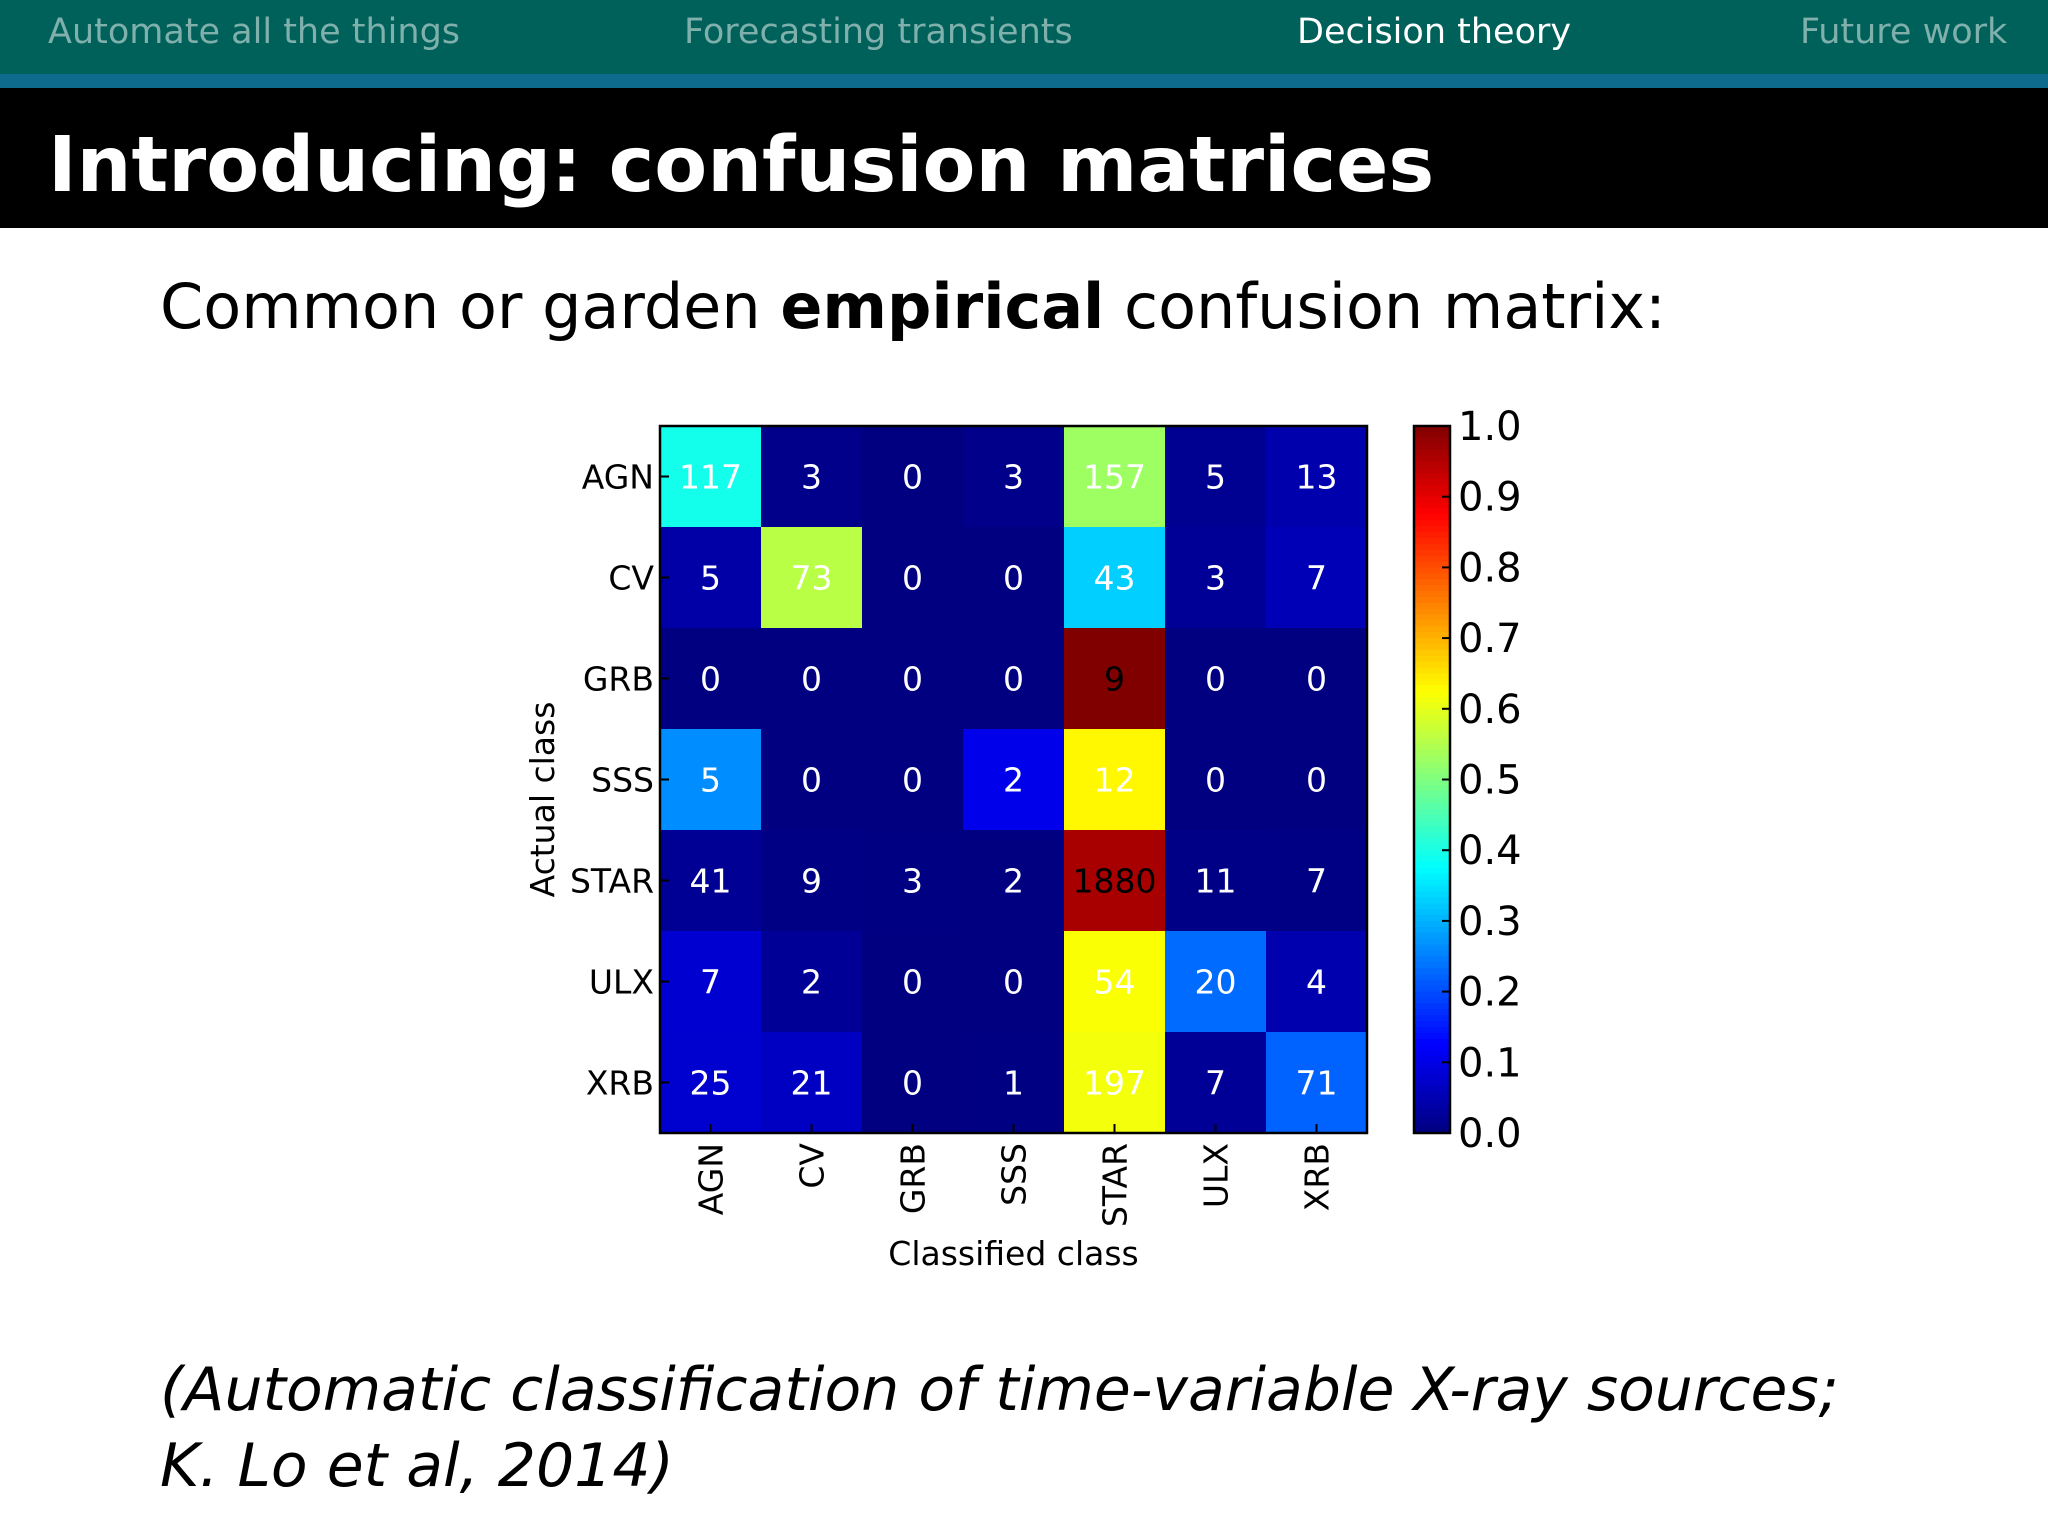 This screenshot has height=1536, width=2048. Describe the element at coordinates (711, 679) in the screenshot. I see `cell-grb-agn` at that location.